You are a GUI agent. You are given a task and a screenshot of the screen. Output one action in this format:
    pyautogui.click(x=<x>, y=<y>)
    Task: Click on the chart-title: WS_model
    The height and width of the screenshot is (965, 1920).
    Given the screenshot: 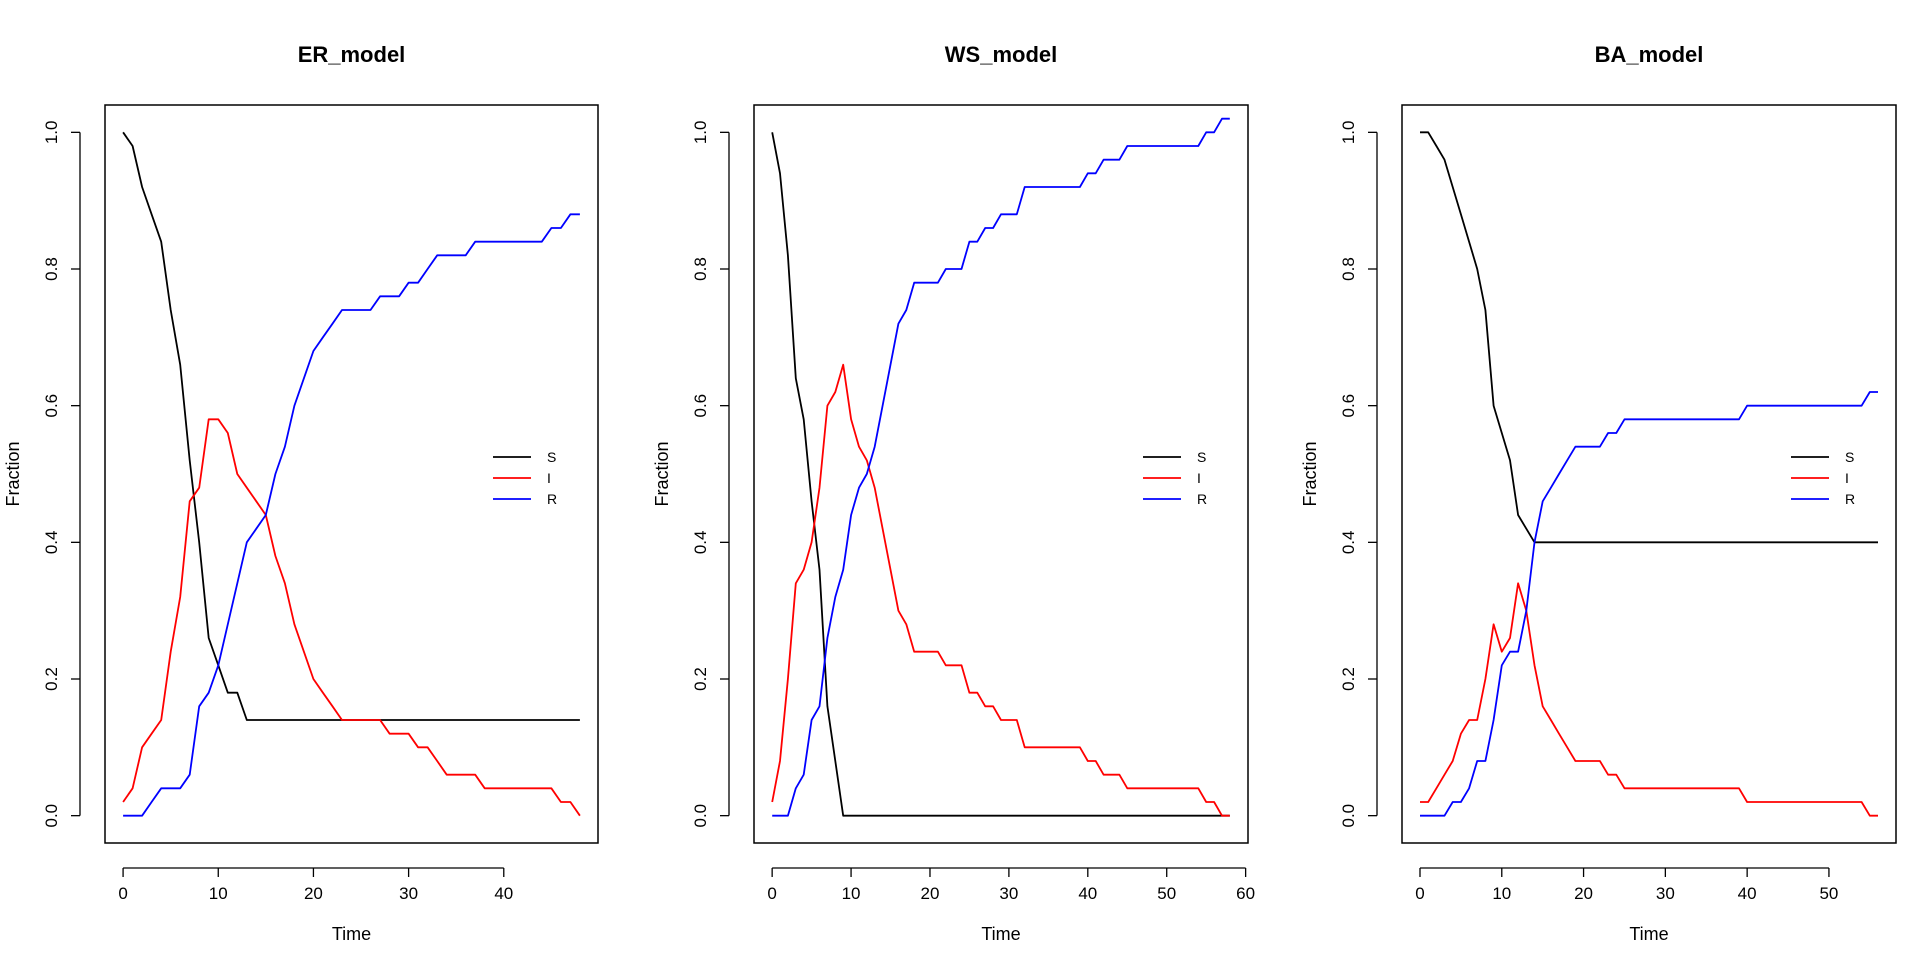 What is the action you would take?
    pyautogui.click(x=1001, y=54)
    